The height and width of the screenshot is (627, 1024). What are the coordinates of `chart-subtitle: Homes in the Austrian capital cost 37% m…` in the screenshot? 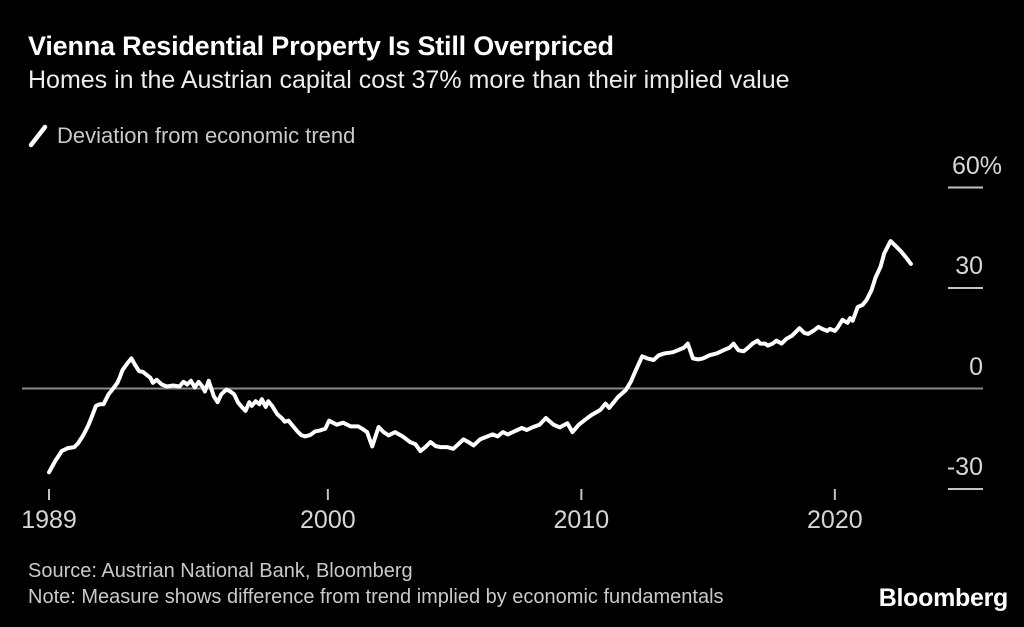 It's located at (409, 80).